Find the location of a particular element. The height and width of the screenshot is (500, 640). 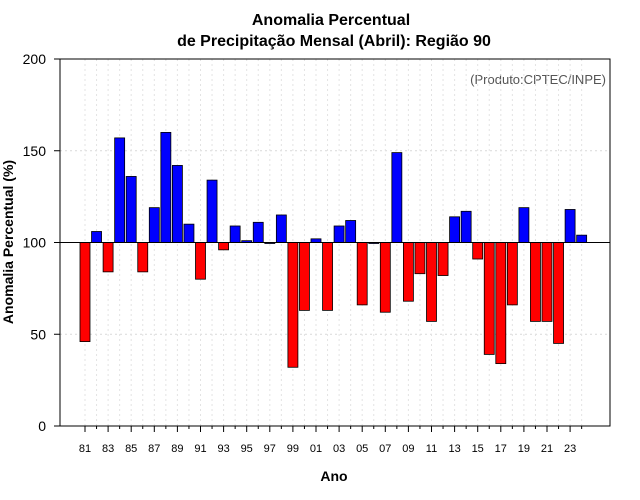

x-tick-label: 05 is located at coordinates (362, 449).